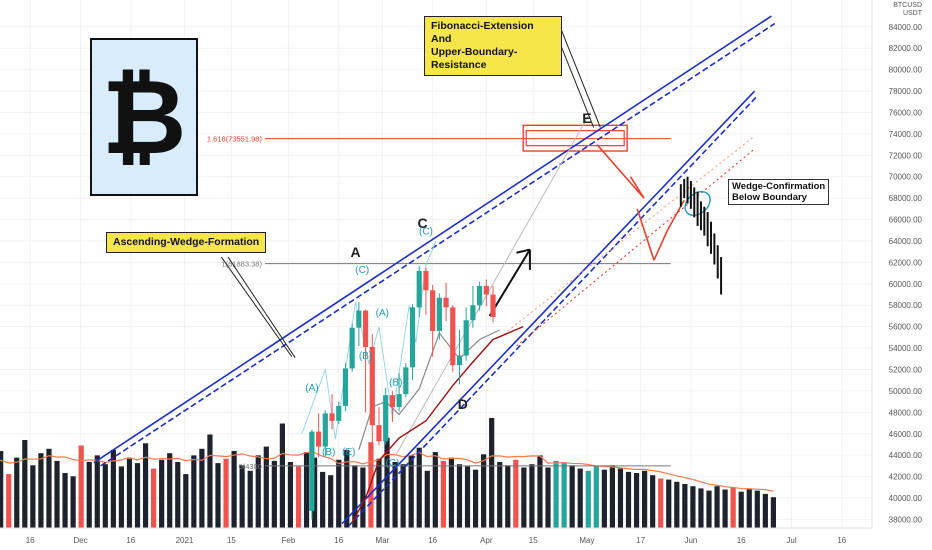 The width and height of the screenshot is (932, 550). What do you see at coordinates (701, 235) in the screenshot?
I see `projection` at bounding box center [701, 235].